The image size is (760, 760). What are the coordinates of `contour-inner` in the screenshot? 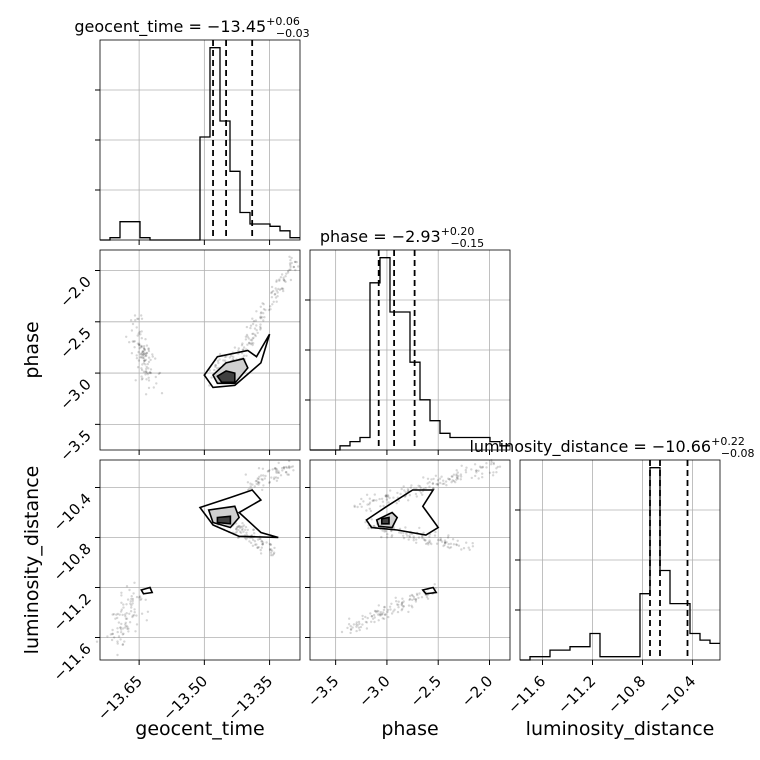 It's located at (226, 377).